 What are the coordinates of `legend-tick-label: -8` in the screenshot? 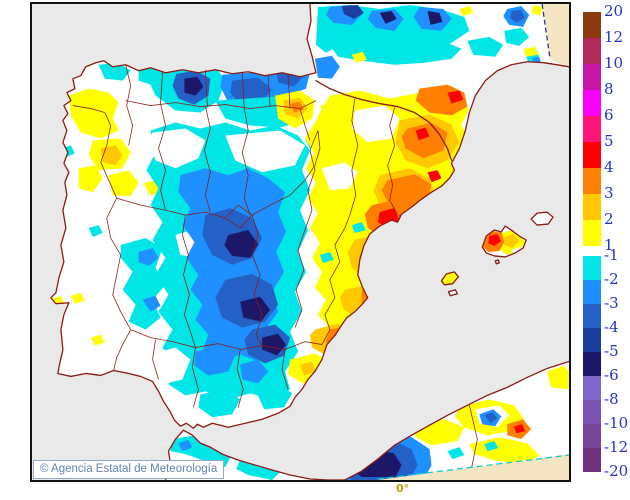 It's located at (611, 399).